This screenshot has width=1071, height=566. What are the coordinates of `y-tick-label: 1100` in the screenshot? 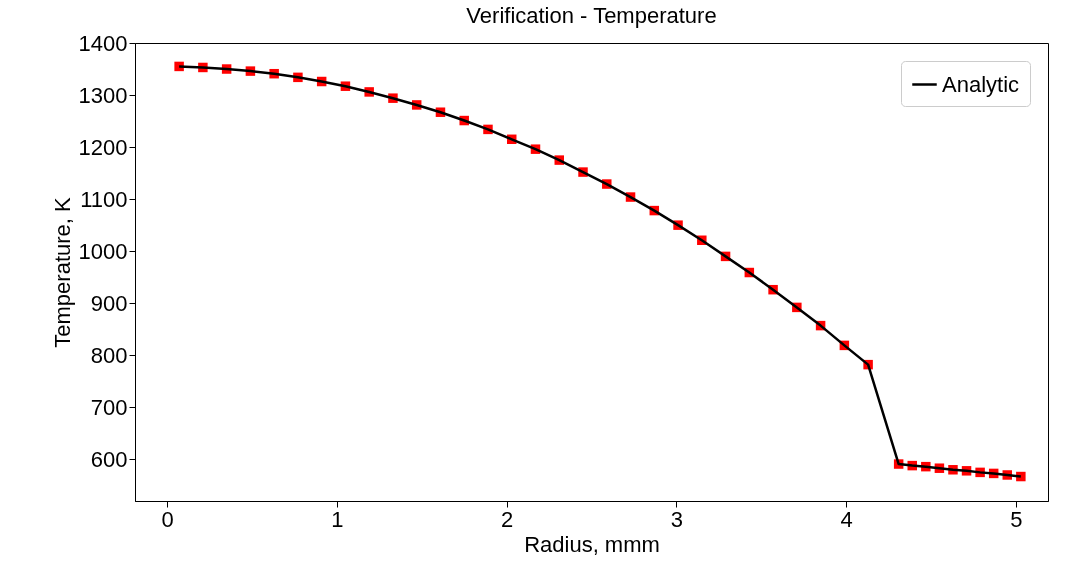 It's located at (104, 199).